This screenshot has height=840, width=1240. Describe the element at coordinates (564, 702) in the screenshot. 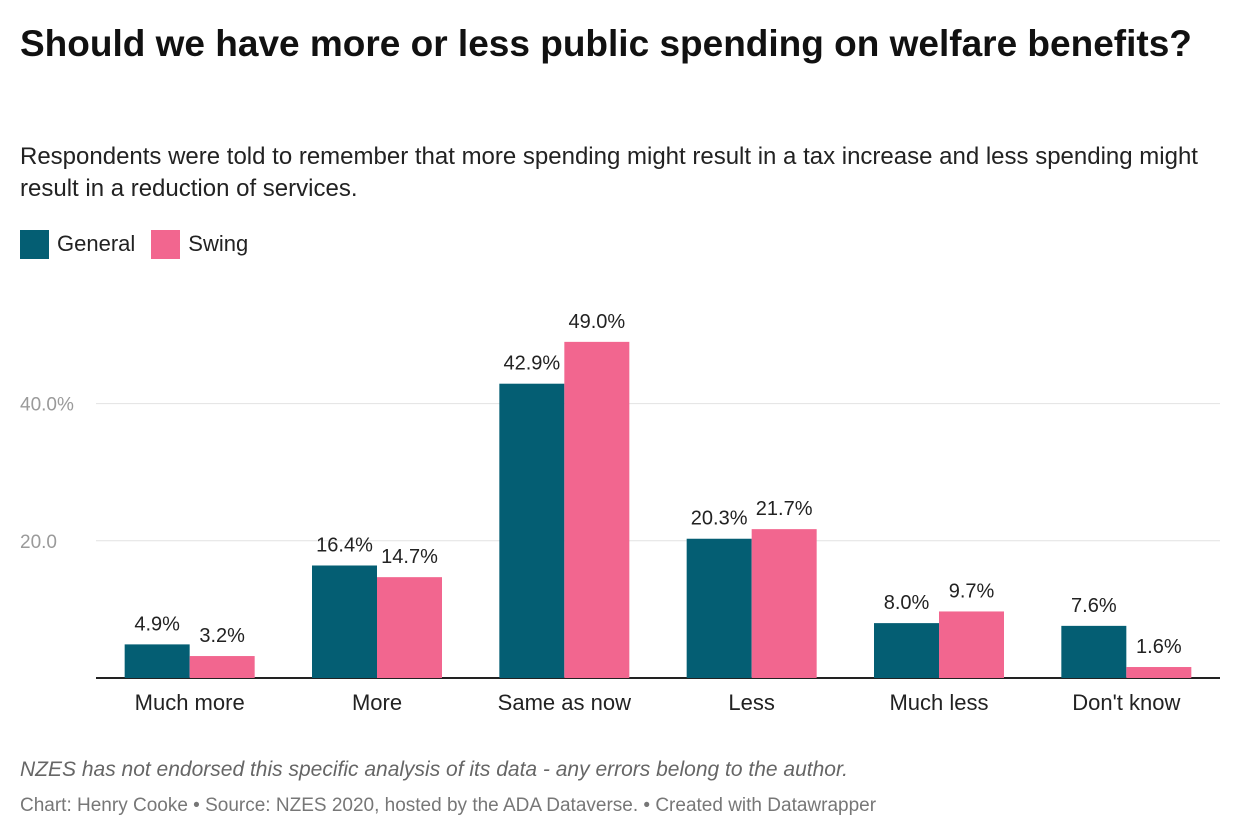

I see `x-tick-label: Same as now` at that location.